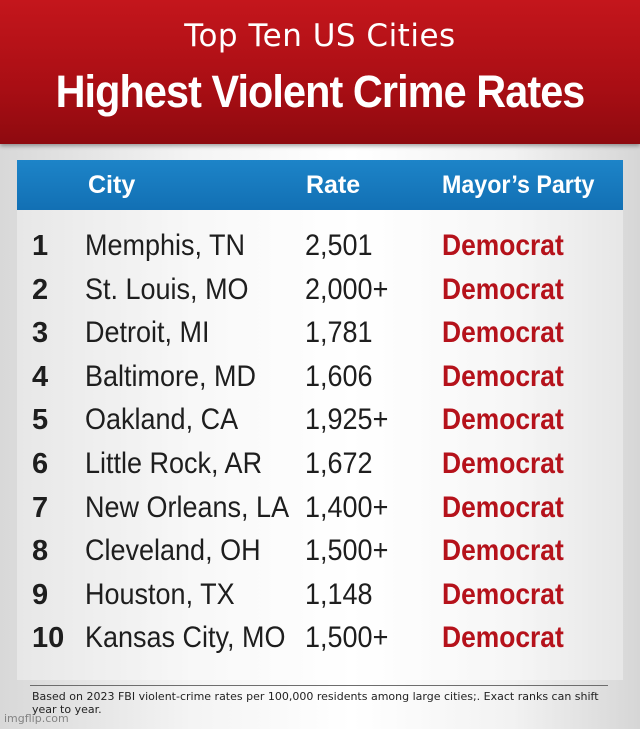 The height and width of the screenshot is (729, 640). What do you see at coordinates (174, 463) in the screenshot?
I see `city-cell: Little Rock, AR` at bounding box center [174, 463].